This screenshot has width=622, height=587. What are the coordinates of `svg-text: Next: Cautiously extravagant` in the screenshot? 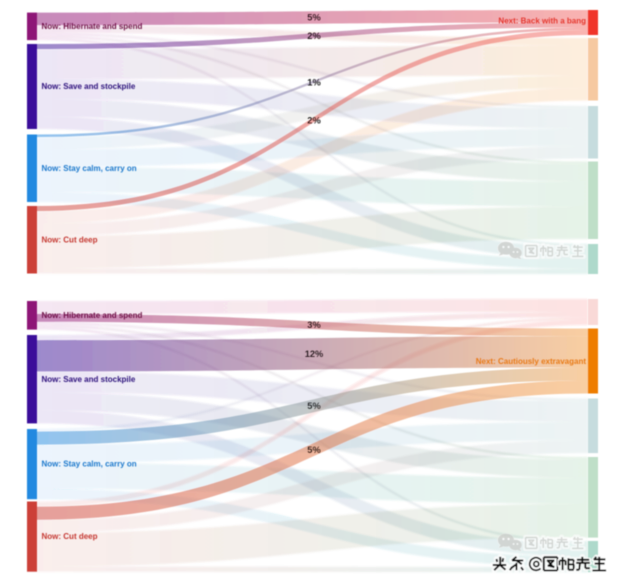 It's located at (531, 361).